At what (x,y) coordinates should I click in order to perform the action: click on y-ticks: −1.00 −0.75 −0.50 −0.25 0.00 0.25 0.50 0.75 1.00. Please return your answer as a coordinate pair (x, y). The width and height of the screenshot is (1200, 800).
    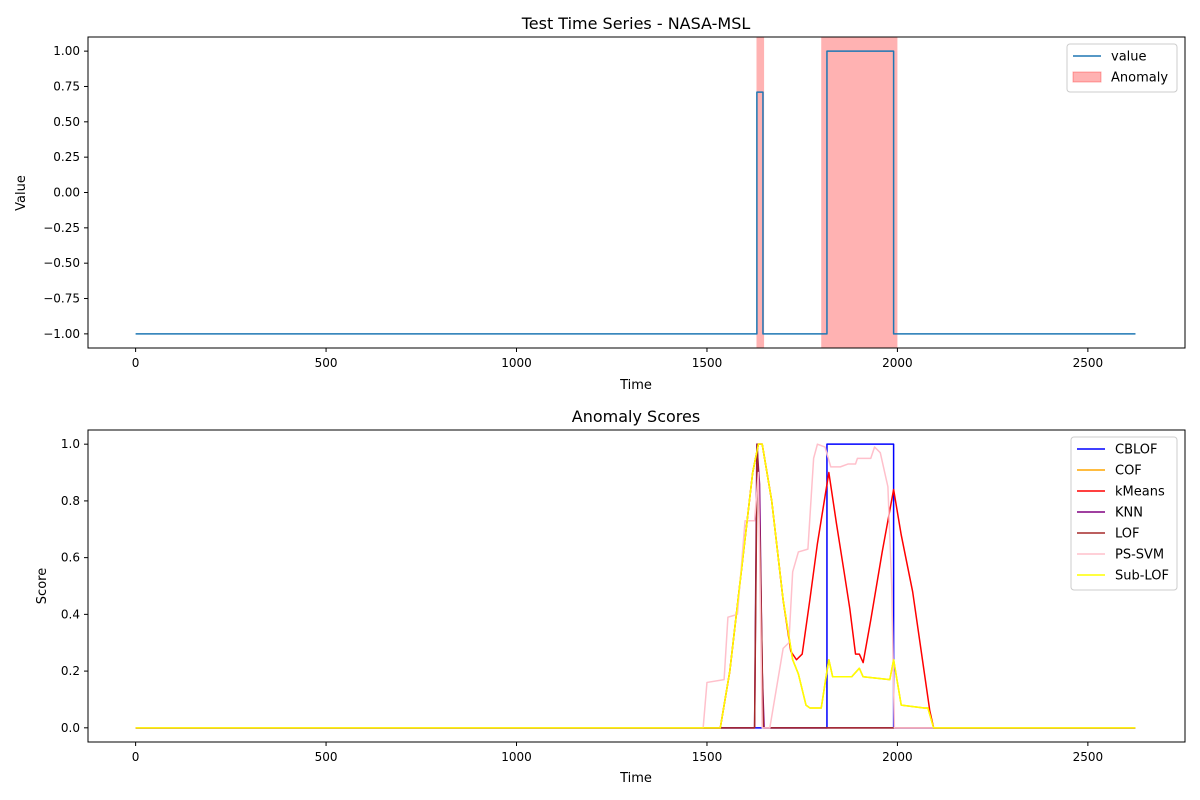
    Looking at the image, I should click on (65, 192).